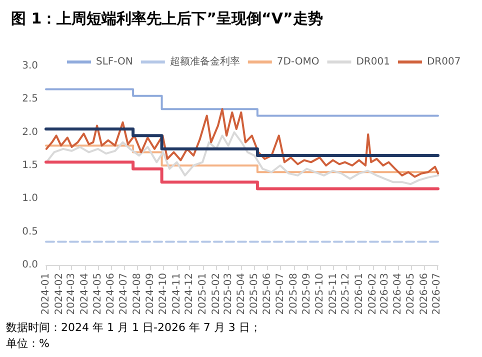  What do you see at coordinates (346, 294) in the screenshot?
I see `x-tick-label: 2025-12` at bounding box center [346, 294].